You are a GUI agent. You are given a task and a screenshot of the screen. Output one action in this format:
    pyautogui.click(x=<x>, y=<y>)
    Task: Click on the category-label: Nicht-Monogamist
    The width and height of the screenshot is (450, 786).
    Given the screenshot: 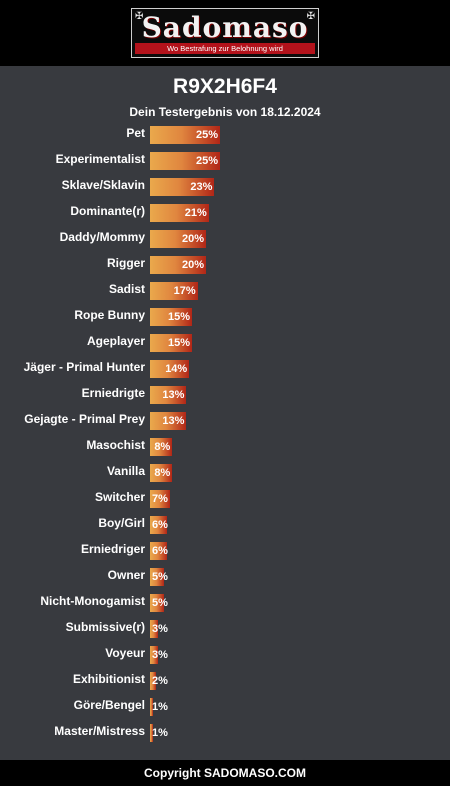 What is the action you would take?
    pyautogui.click(x=92, y=601)
    